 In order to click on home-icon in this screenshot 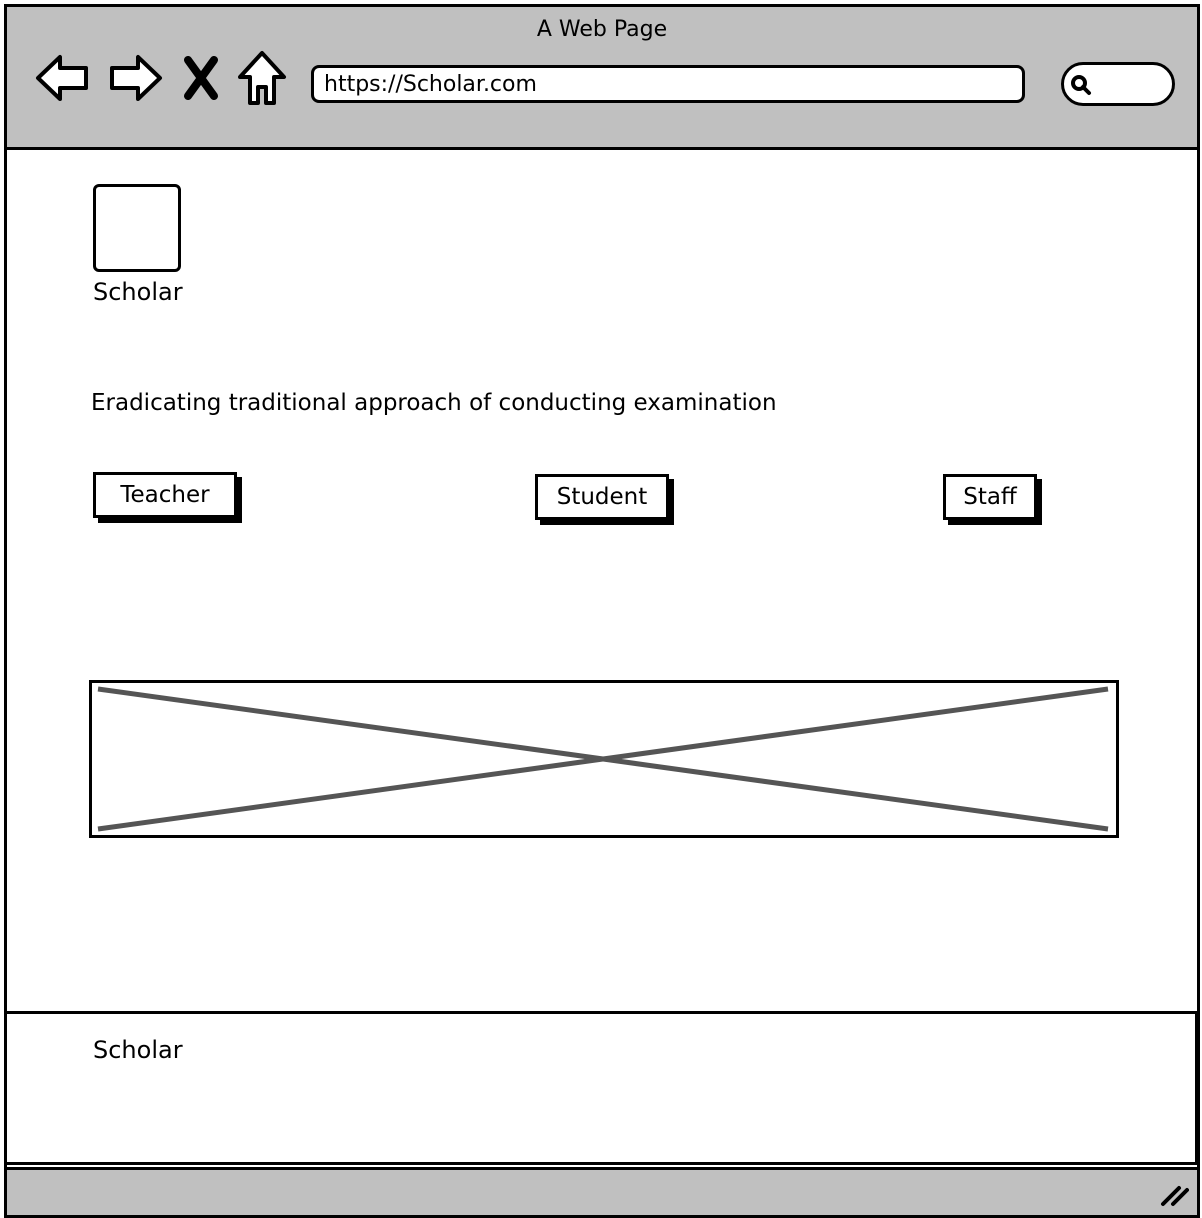, I will do `click(262, 78)`.